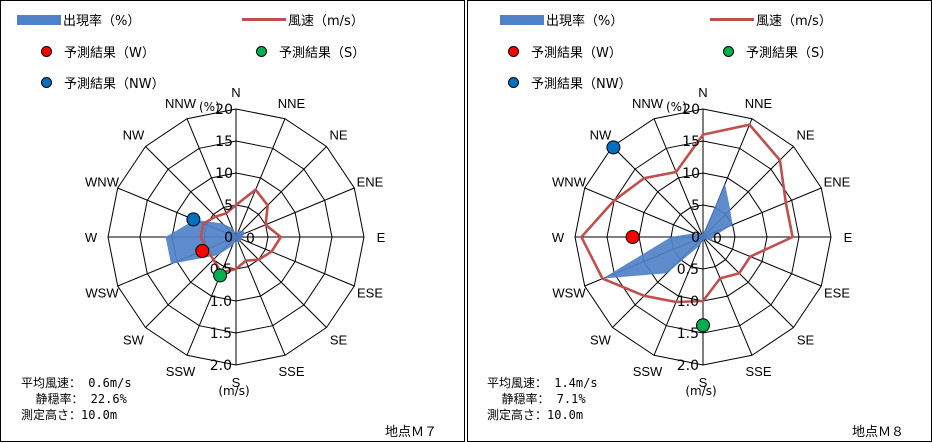 Image resolution: width=932 pixels, height=443 pixels. I want to click on direction-label-e: E, so click(848, 237).